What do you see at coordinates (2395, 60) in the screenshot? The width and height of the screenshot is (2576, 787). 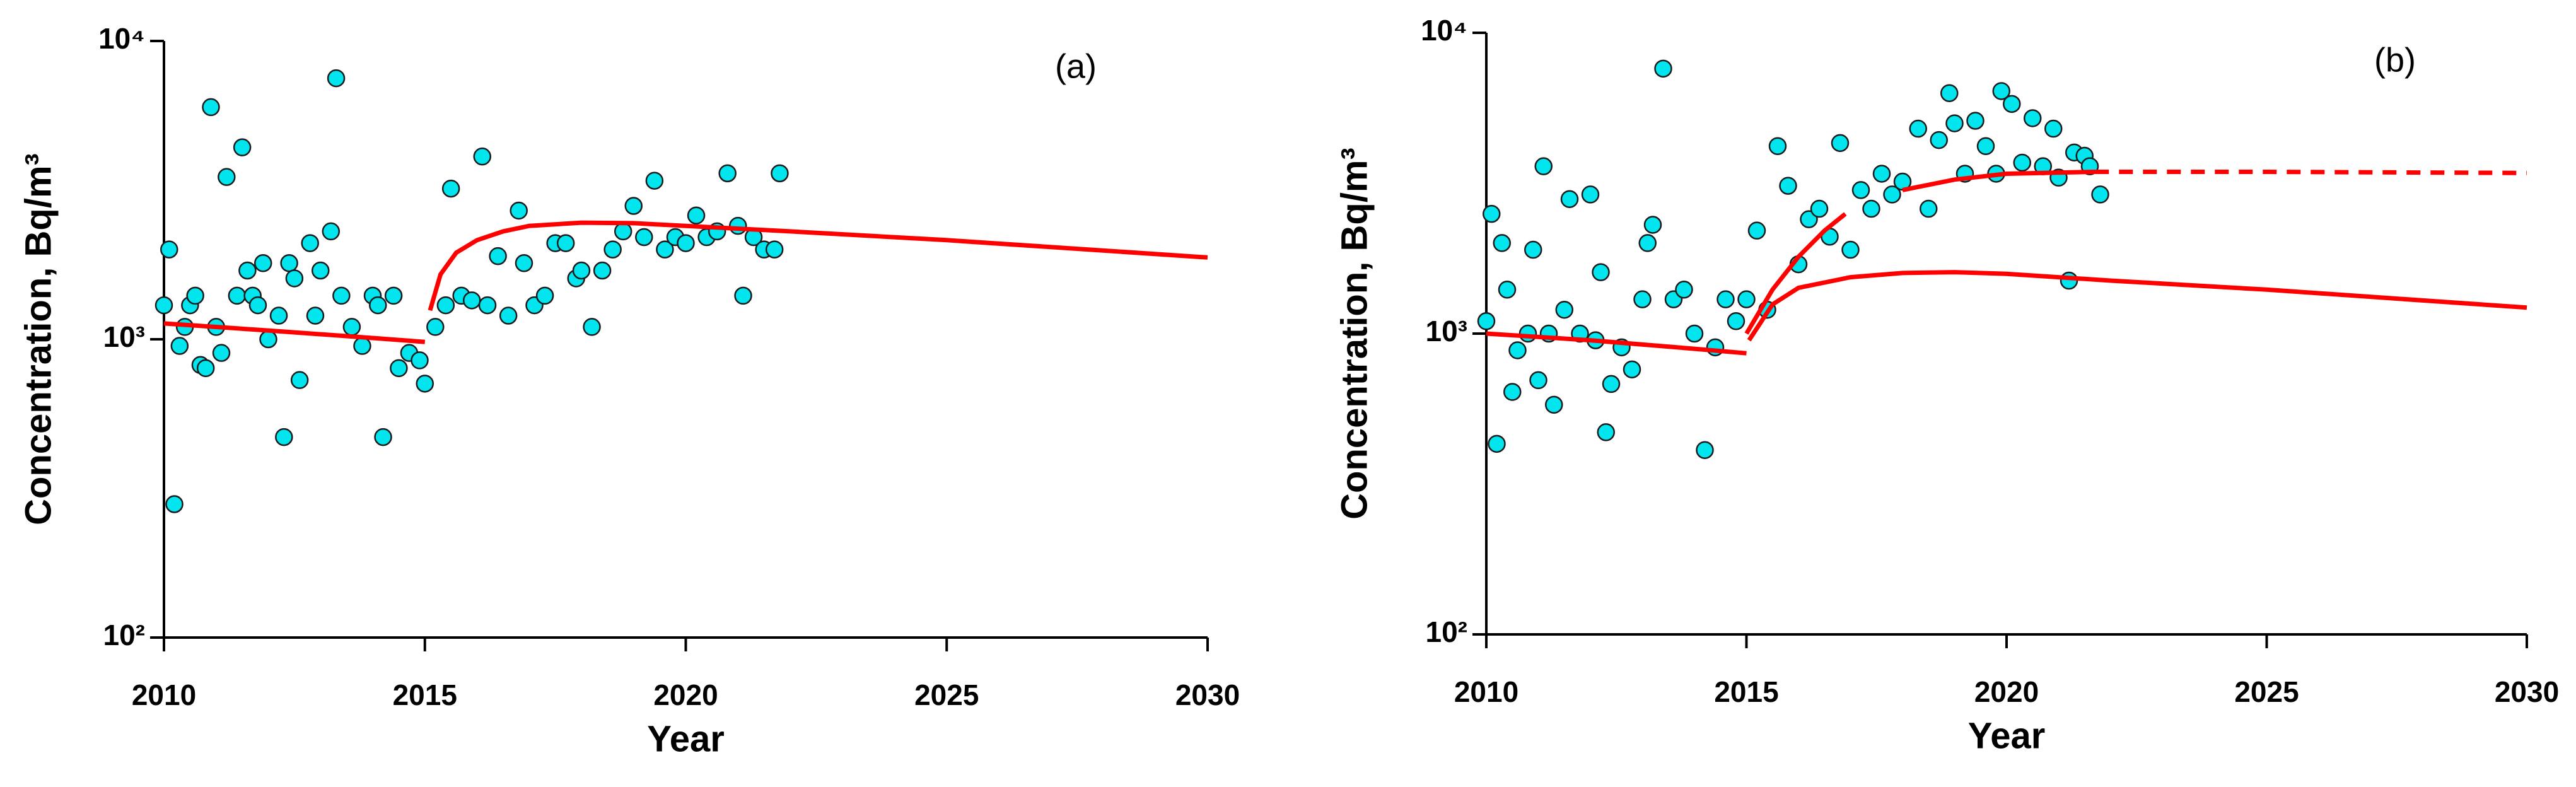 I see `panel-label: (b)` at bounding box center [2395, 60].